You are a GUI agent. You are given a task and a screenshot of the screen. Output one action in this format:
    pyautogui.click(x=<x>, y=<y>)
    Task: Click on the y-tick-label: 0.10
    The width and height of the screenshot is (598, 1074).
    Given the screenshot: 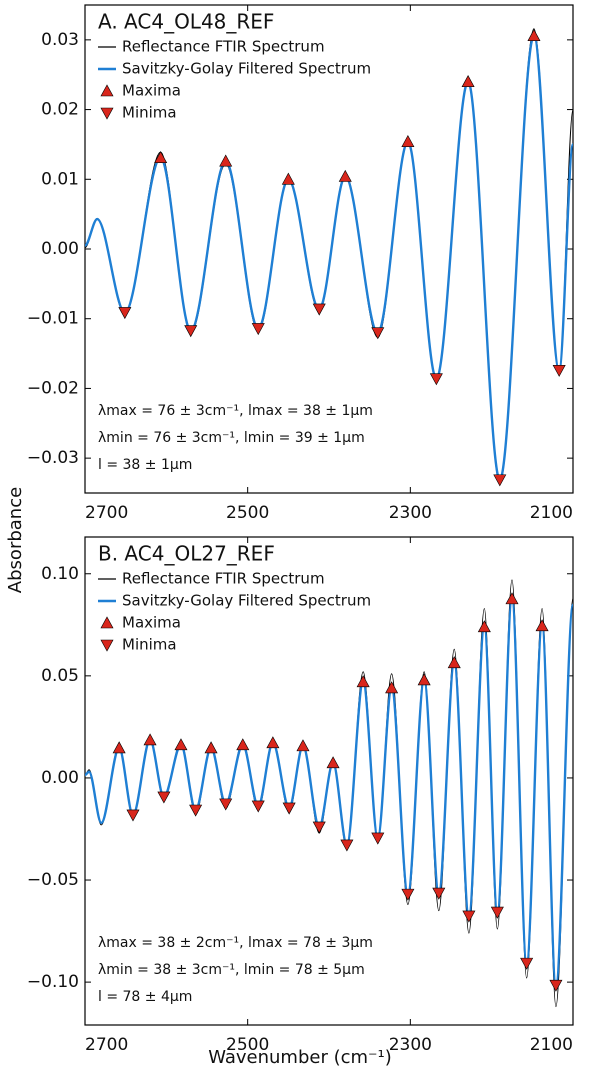 What is the action you would take?
    pyautogui.click(x=60, y=574)
    